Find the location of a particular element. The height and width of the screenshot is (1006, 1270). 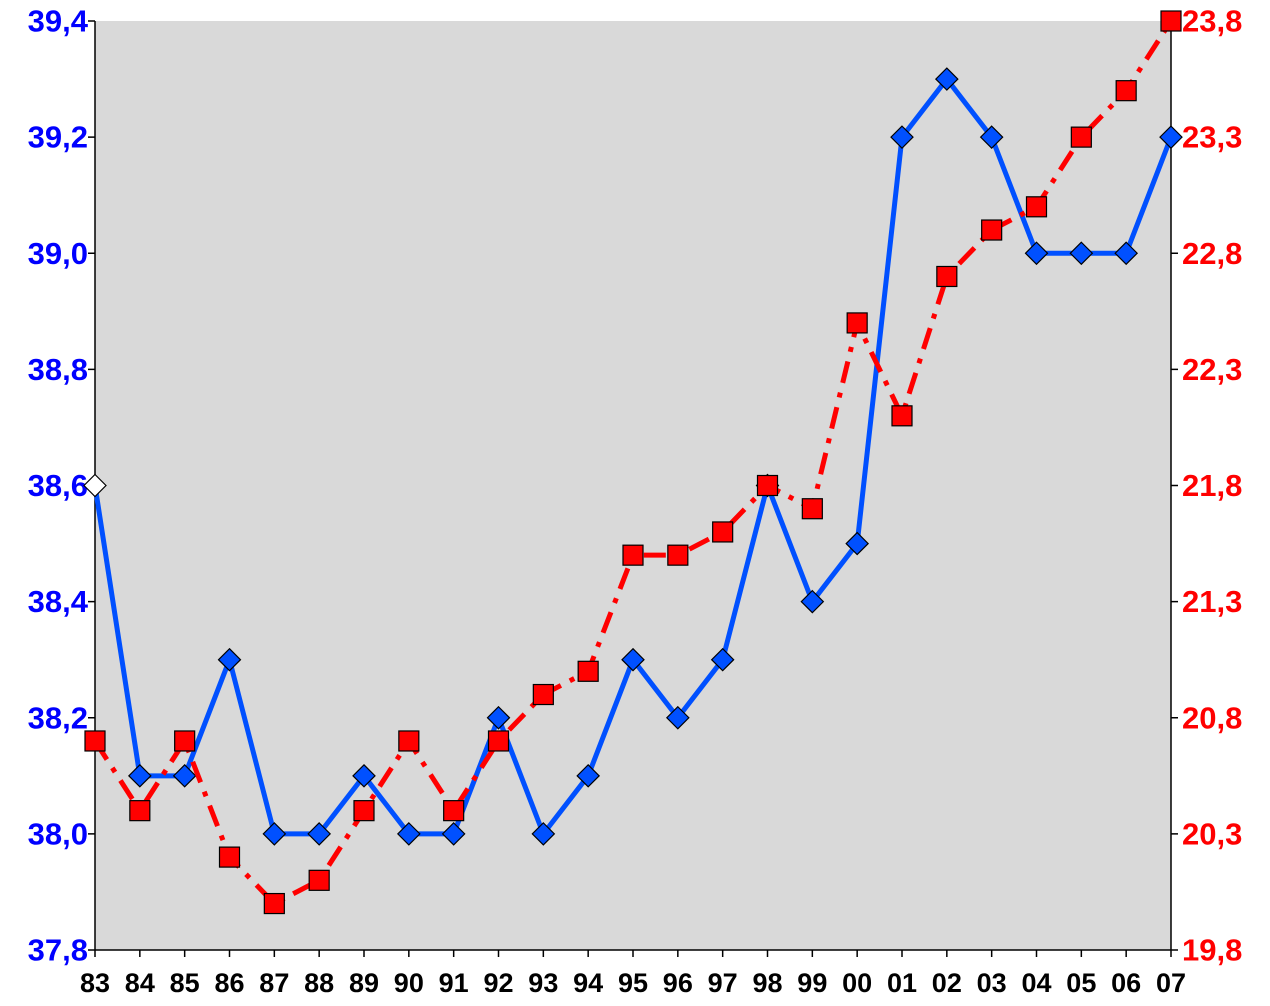

x-tick-label: 95 is located at coordinates (633, 983).